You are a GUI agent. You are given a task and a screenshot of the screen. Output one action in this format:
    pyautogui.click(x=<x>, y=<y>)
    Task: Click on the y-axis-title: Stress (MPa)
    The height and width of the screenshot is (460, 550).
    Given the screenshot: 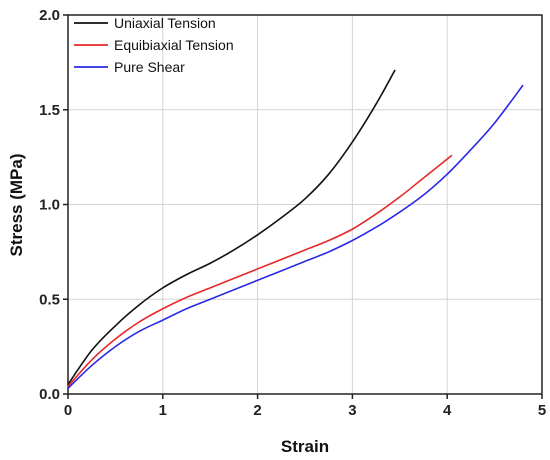 What is the action you would take?
    pyautogui.click(x=16, y=205)
    